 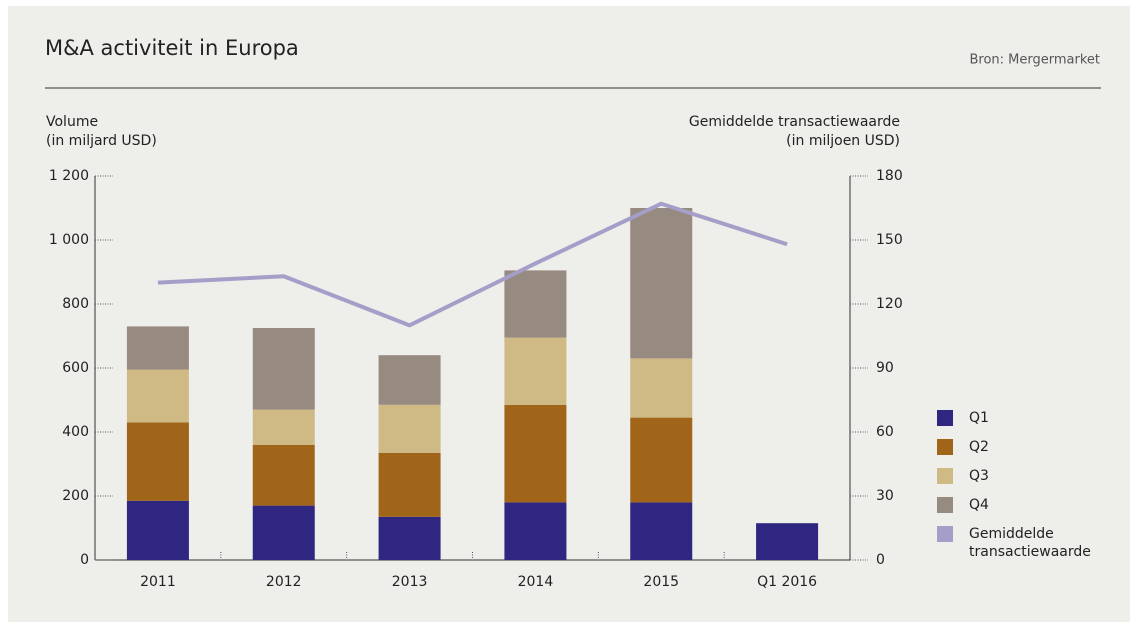 What do you see at coordinates (1034, 60) in the screenshot?
I see `source: Bron: Mergermarket` at bounding box center [1034, 60].